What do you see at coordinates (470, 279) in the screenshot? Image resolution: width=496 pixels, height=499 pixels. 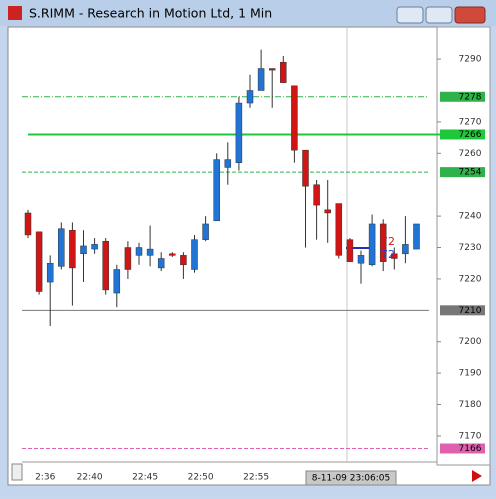 I see `y-tick-label: 7220` at bounding box center [470, 279].